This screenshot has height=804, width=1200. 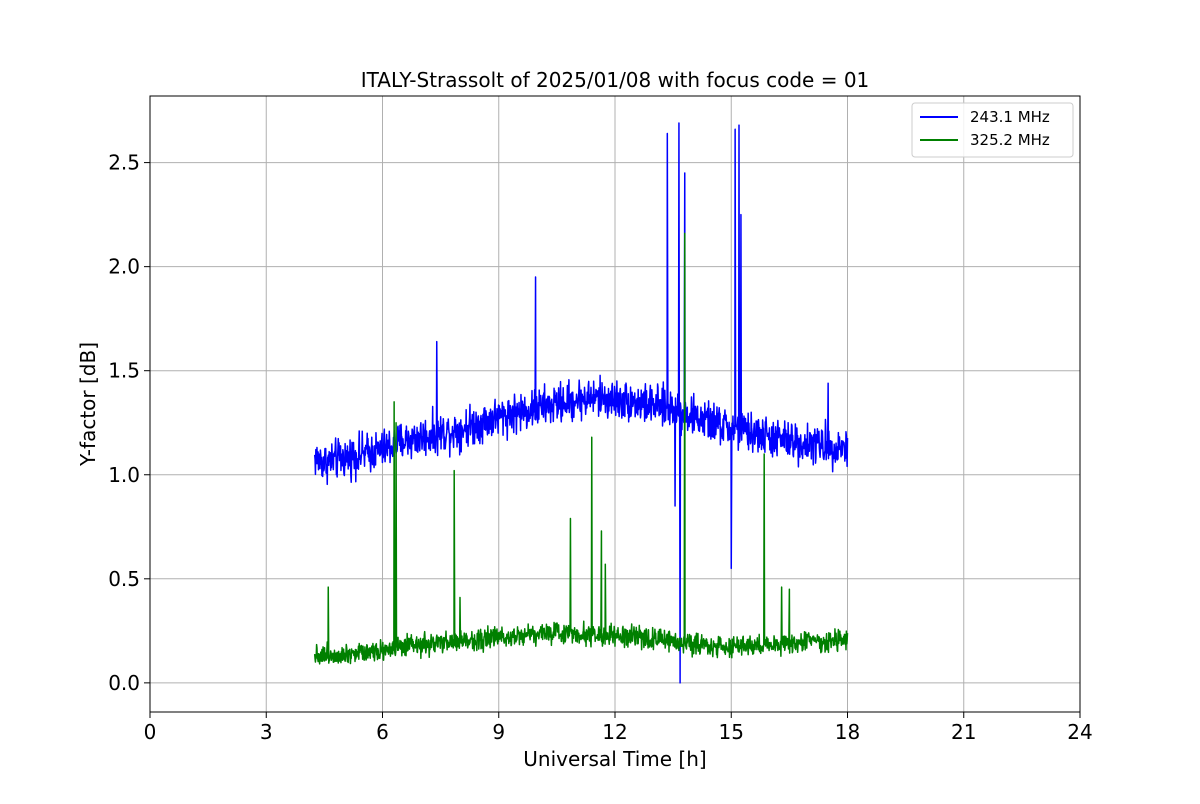 I want to click on y-axis-label: Y-factor [dB], so click(x=88, y=404).